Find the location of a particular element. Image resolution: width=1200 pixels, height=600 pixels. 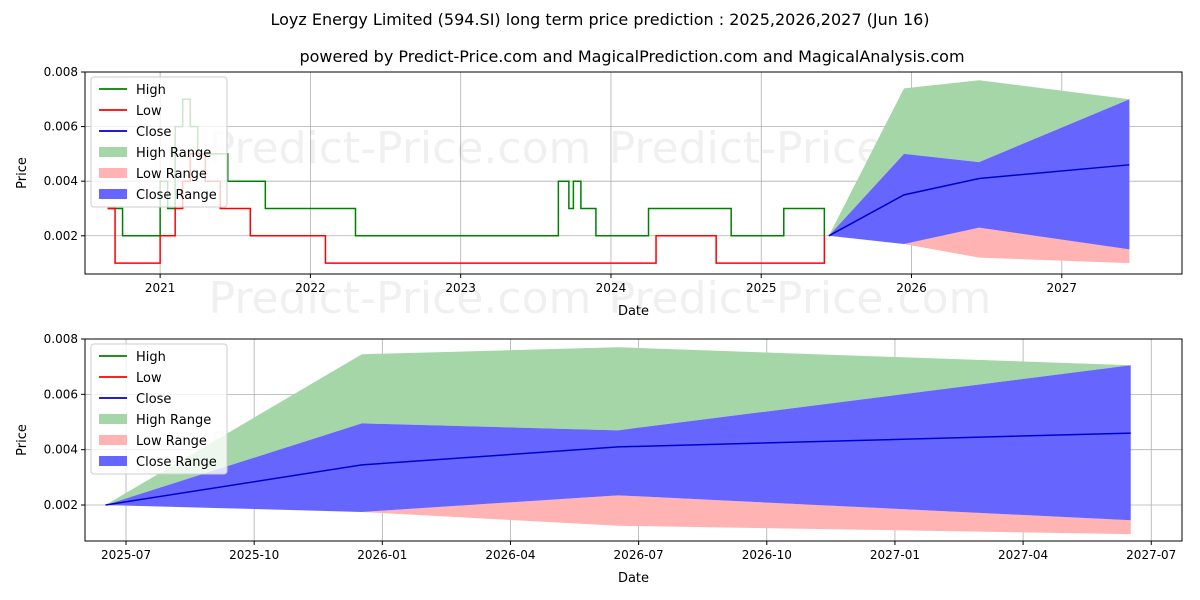

x-tick-label: 2025-10 is located at coordinates (254, 555).